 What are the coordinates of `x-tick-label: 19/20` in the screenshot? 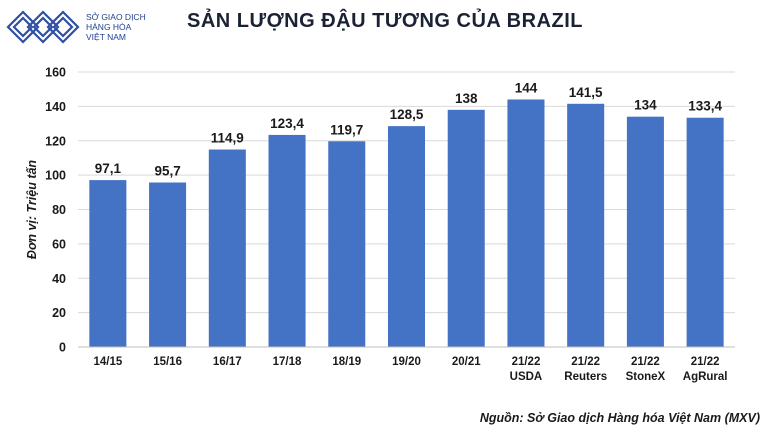 It's located at (406, 362).